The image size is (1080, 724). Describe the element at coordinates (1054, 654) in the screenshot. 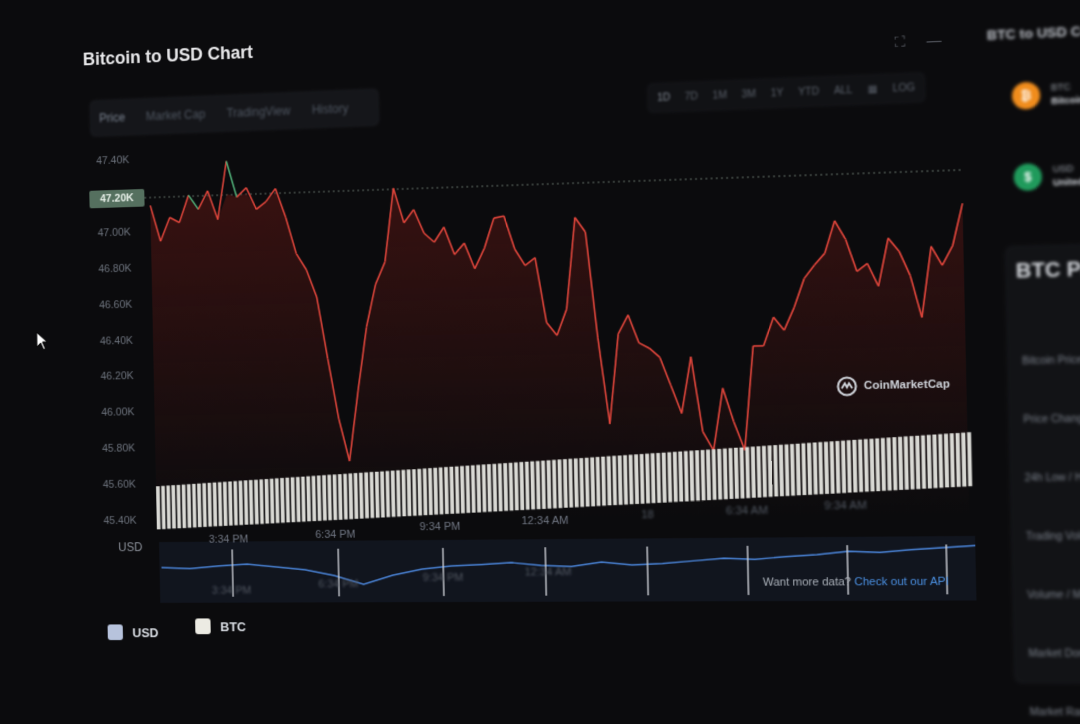

I see `price-stat-row: Market Dominan` at that location.